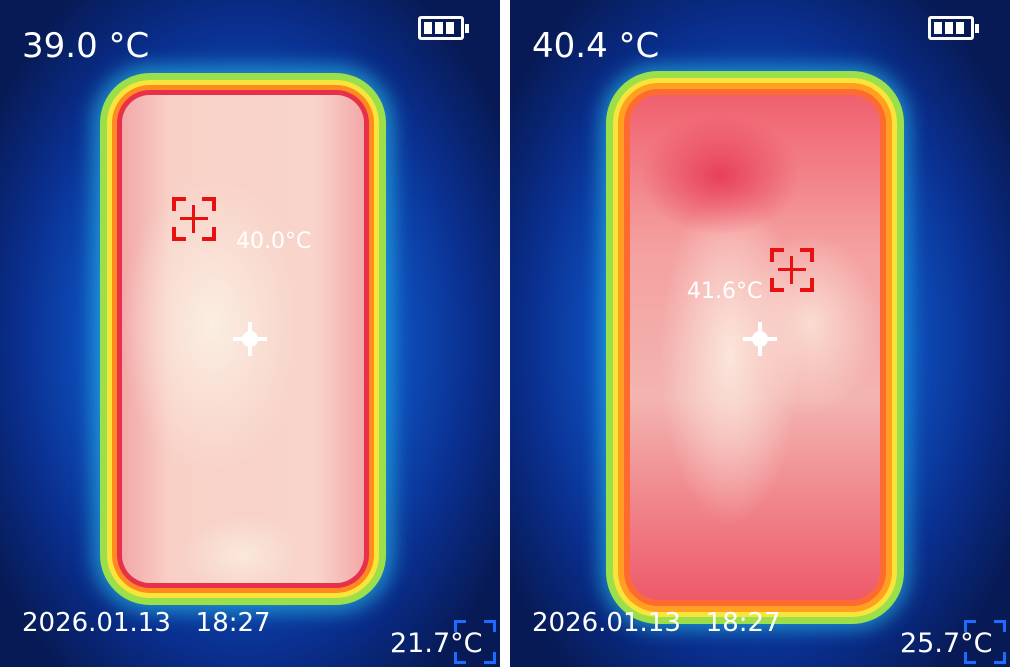 This screenshot has width=1010, height=667. What do you see at coordinates (436, 643) in the screenshot?
I see `min-temperature: 21.7°C` at bounding box center [436, 643].